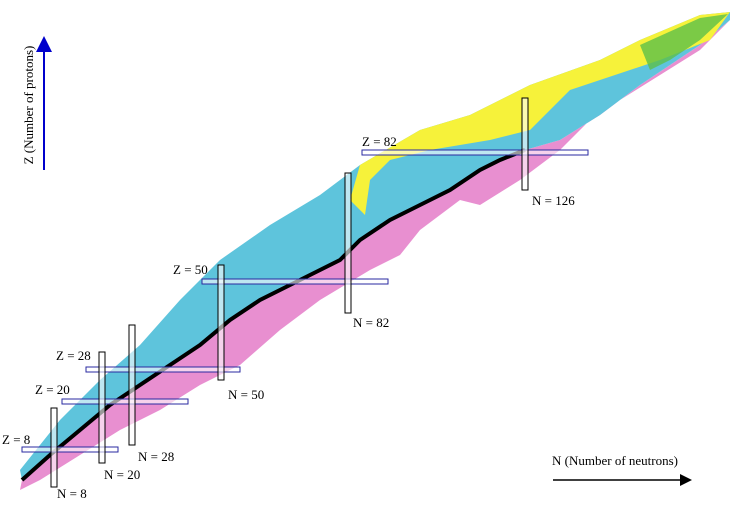  What do you see at coordinates (246, 394) in the screenshot?
I see `n-magic-label: N = 50` at bounding box center [246, 394].